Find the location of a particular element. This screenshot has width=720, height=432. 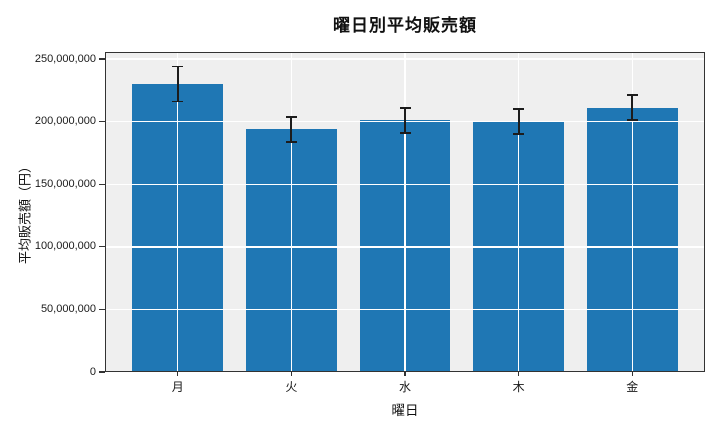

x-tick-label: 水 is located at coordinates (404, 387).